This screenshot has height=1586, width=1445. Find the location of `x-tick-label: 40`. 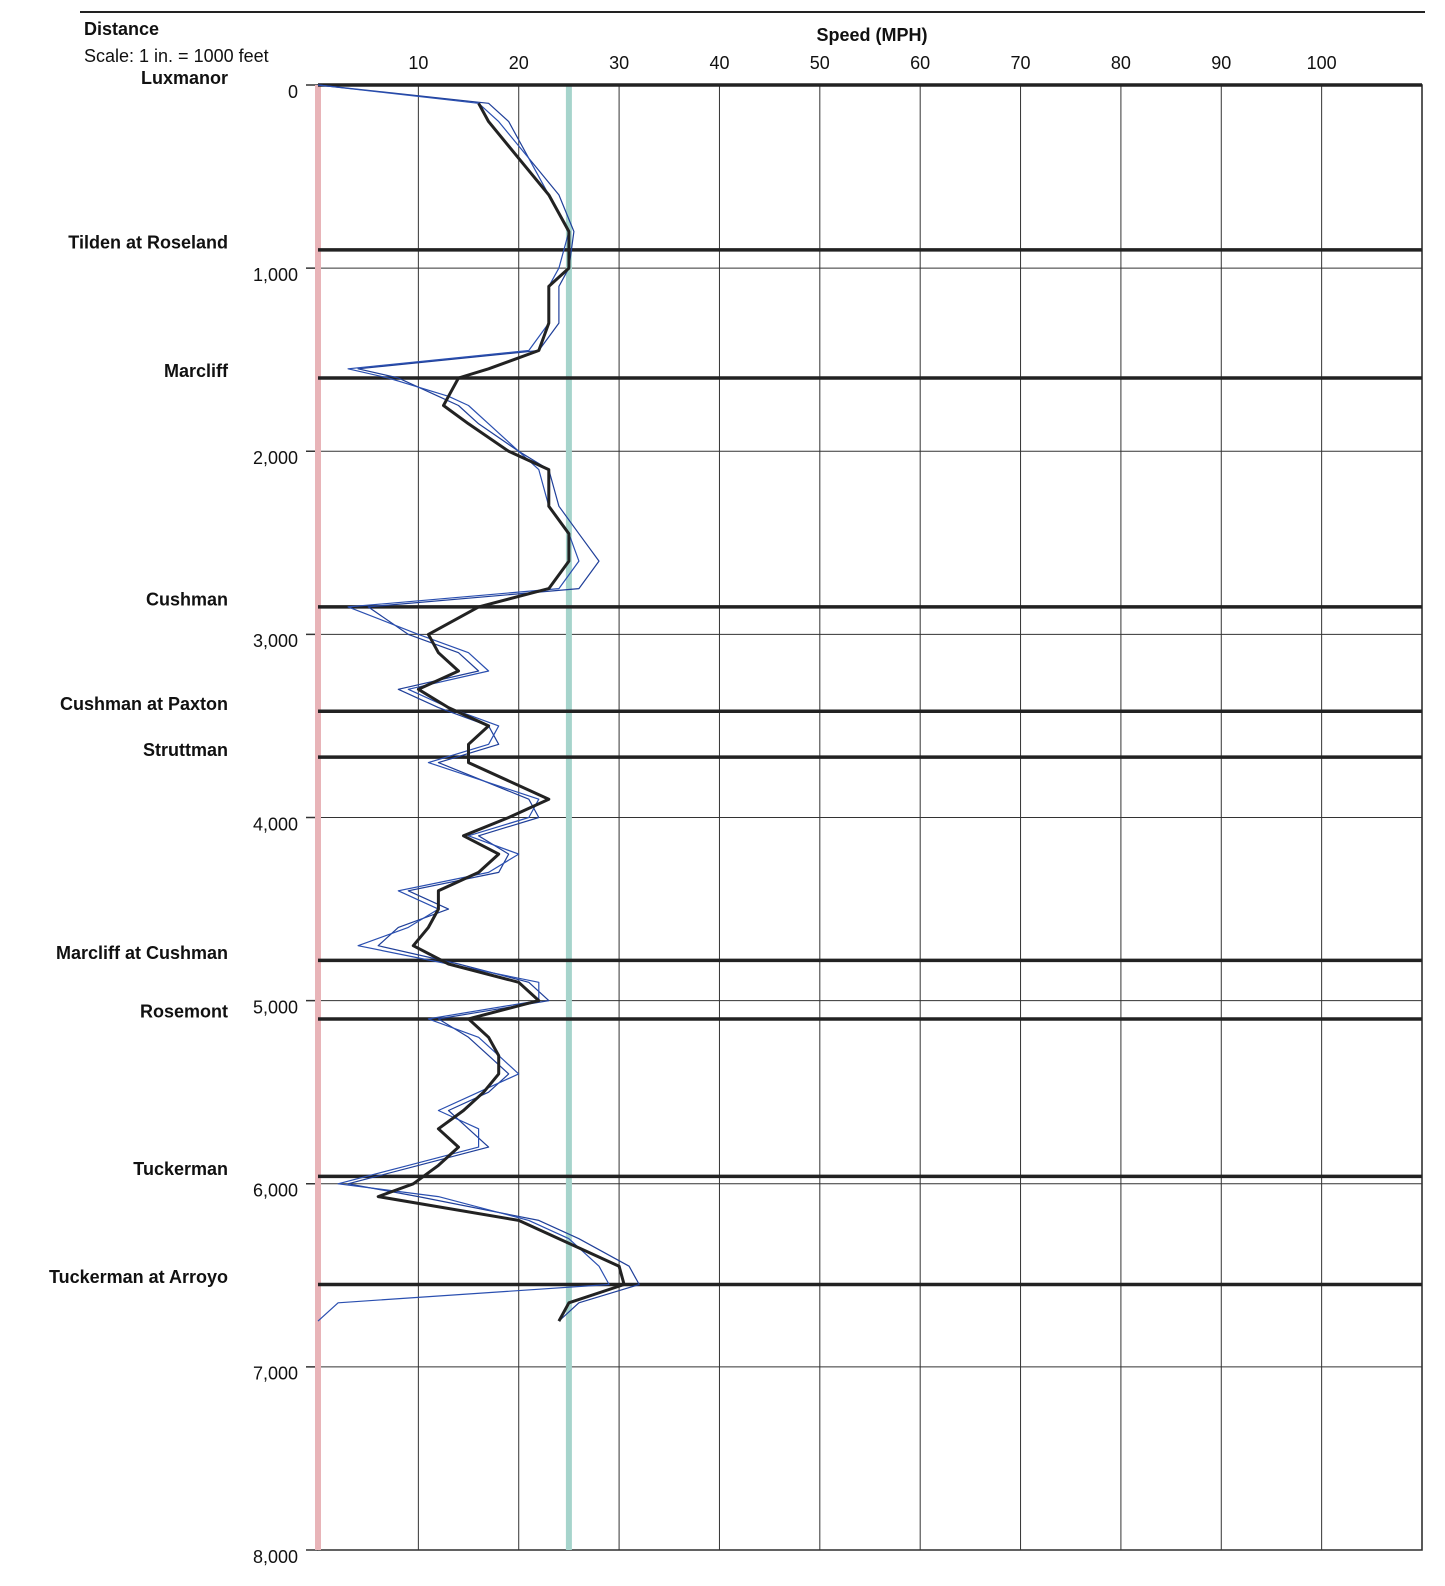

x-tick-label: 40 is located at coordinates (719, 63).